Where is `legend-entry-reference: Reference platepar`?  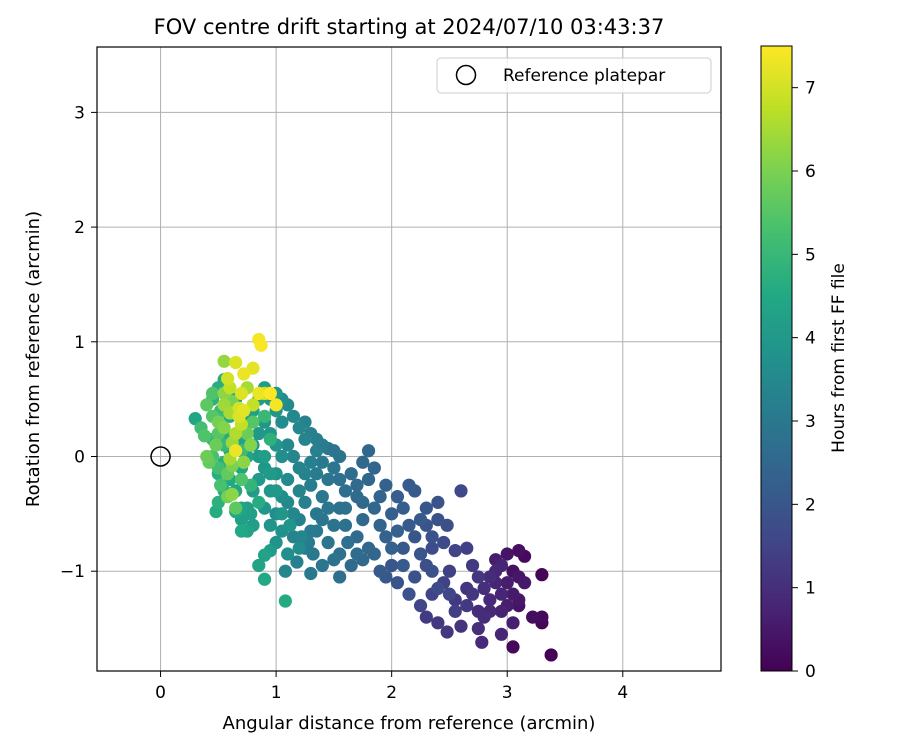 legend-entry-reference: Reference platepar is located at coordinates (584, 76).